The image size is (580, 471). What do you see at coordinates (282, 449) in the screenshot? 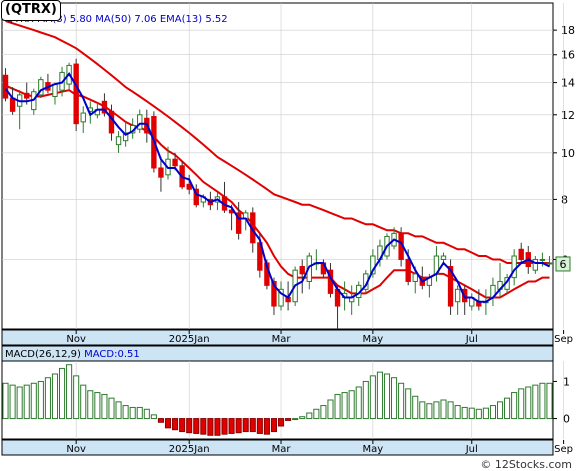
I see `date-tick-label: Mar` at bounding box center [282, 449].